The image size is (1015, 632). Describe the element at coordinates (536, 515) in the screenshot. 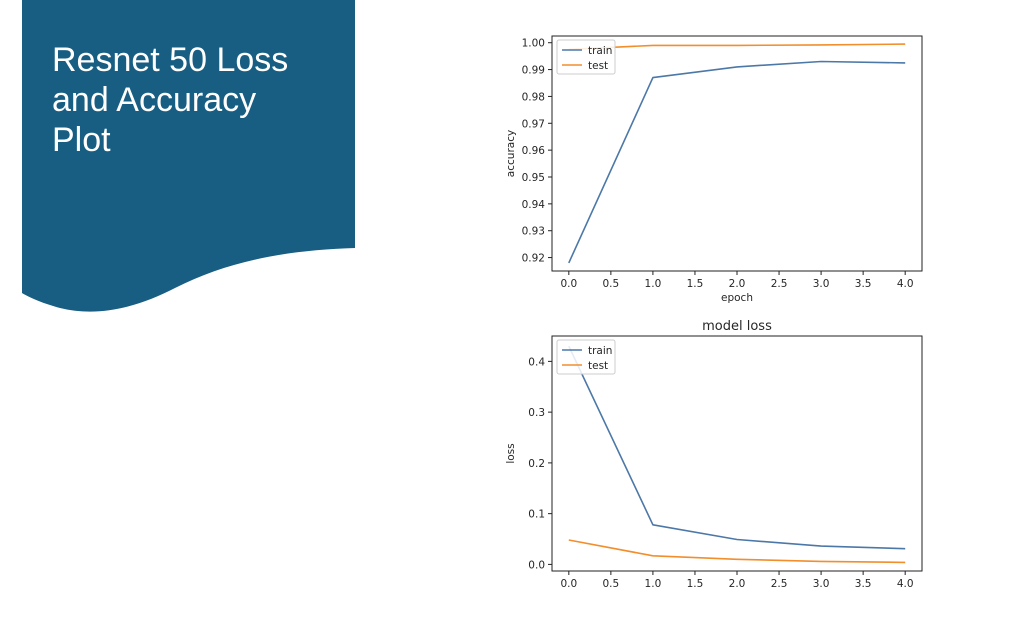

I see `y-tick-label: 0.1` at that location.